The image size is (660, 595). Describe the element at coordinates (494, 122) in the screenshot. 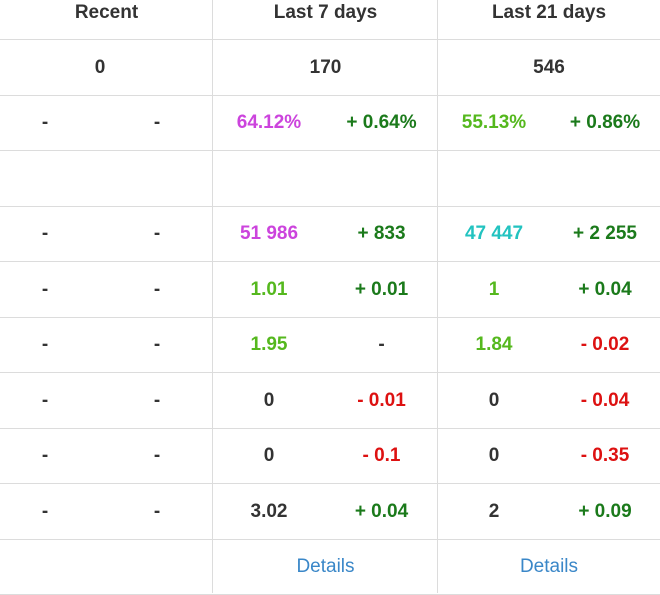

I see `last-21-days-value: 55.13%` at that location.